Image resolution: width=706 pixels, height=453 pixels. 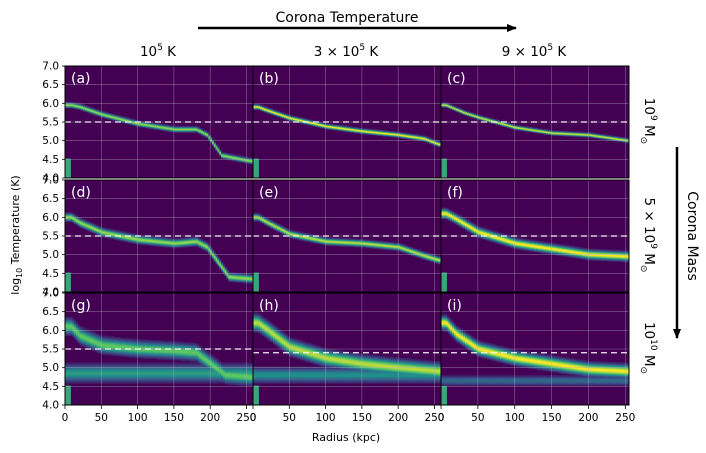 I want to click on y-axis-label: log10 Temperature (K), so click(x=16, y=234).